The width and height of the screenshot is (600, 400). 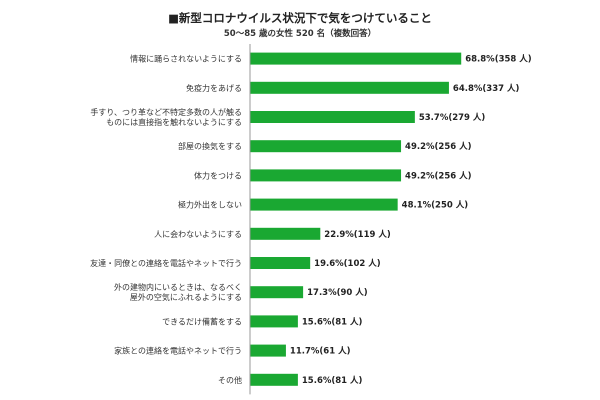 I want to click on category-label: できるだけ備蓄をする, so click(x=202, y=321).